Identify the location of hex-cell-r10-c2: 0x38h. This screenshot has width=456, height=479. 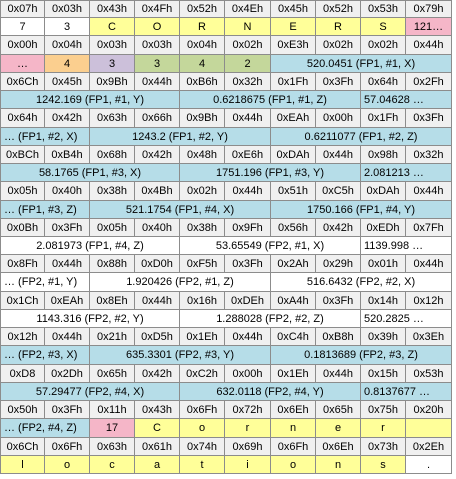
(112, 191).